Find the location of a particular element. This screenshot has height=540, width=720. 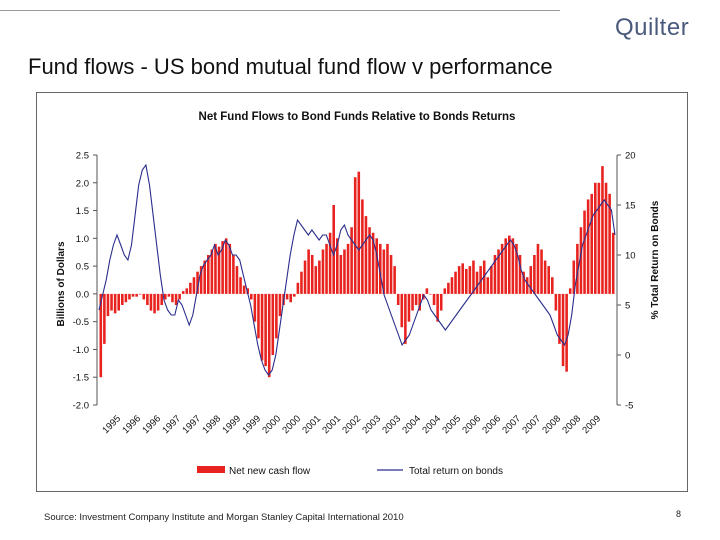

x-tick-label: 2001 is located at coordinates (311, 424).